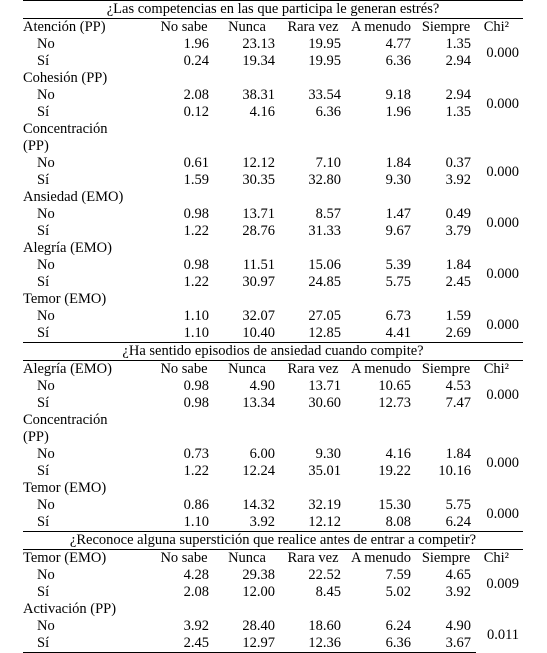 The width and height of the screenshot is (547, 653). I want to click on cell-value: 29.38, so click(258, 575).